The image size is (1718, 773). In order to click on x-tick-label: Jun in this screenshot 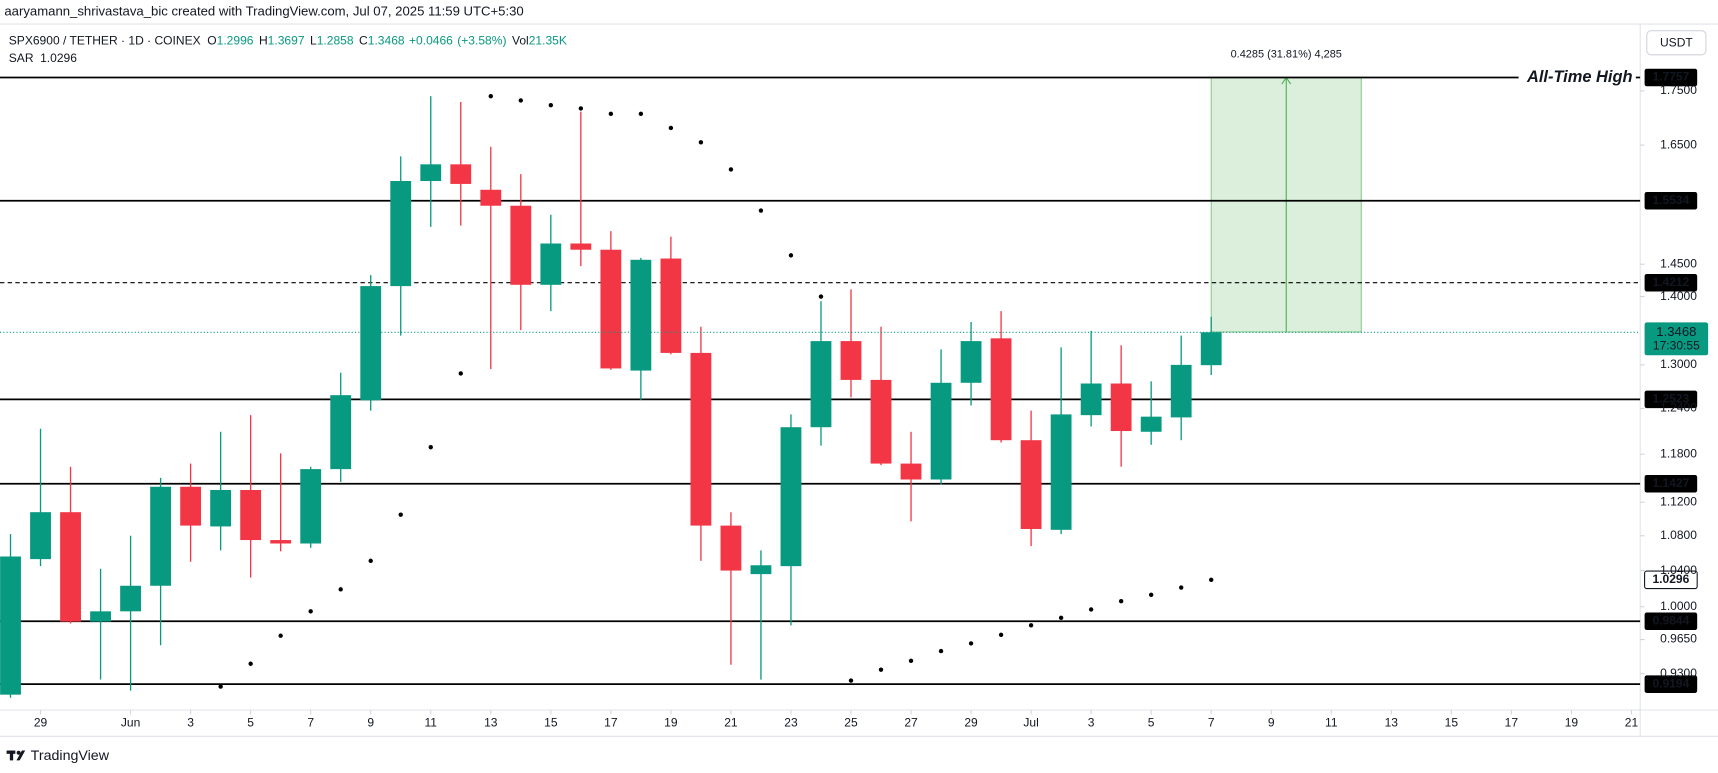, I will do `click(130, 722)`.